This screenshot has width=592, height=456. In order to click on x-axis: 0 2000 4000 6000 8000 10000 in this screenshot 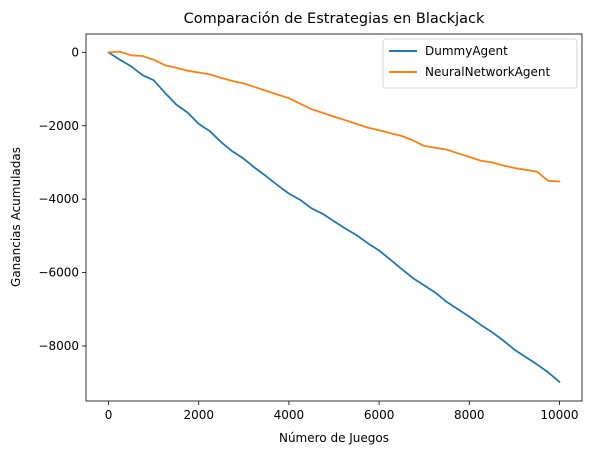, I will do `click(342, 411)`.